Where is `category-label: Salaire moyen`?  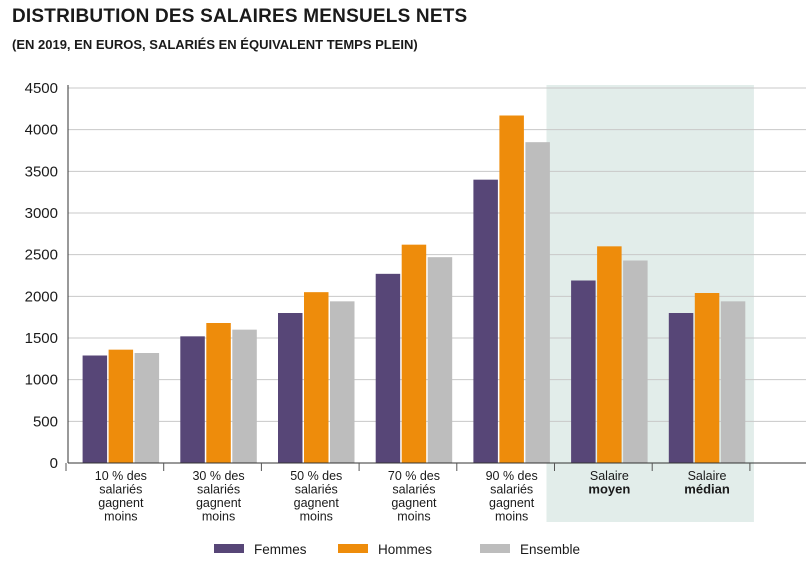 category-label: Salaire moyen is located at coordinates (609, 483).